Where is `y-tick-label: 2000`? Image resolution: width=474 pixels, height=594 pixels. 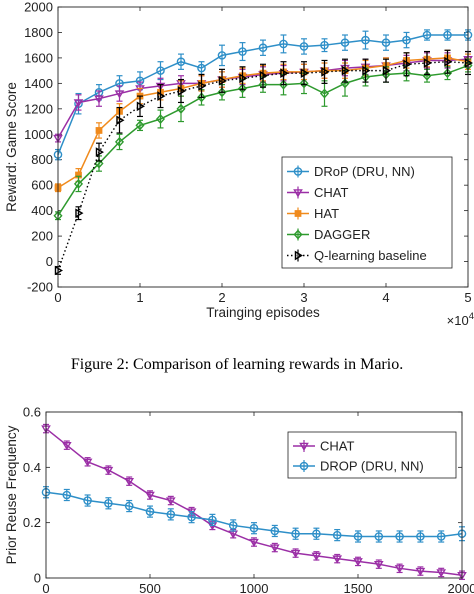 y-tick-label: 2000 is located at coordinates (38, 7).